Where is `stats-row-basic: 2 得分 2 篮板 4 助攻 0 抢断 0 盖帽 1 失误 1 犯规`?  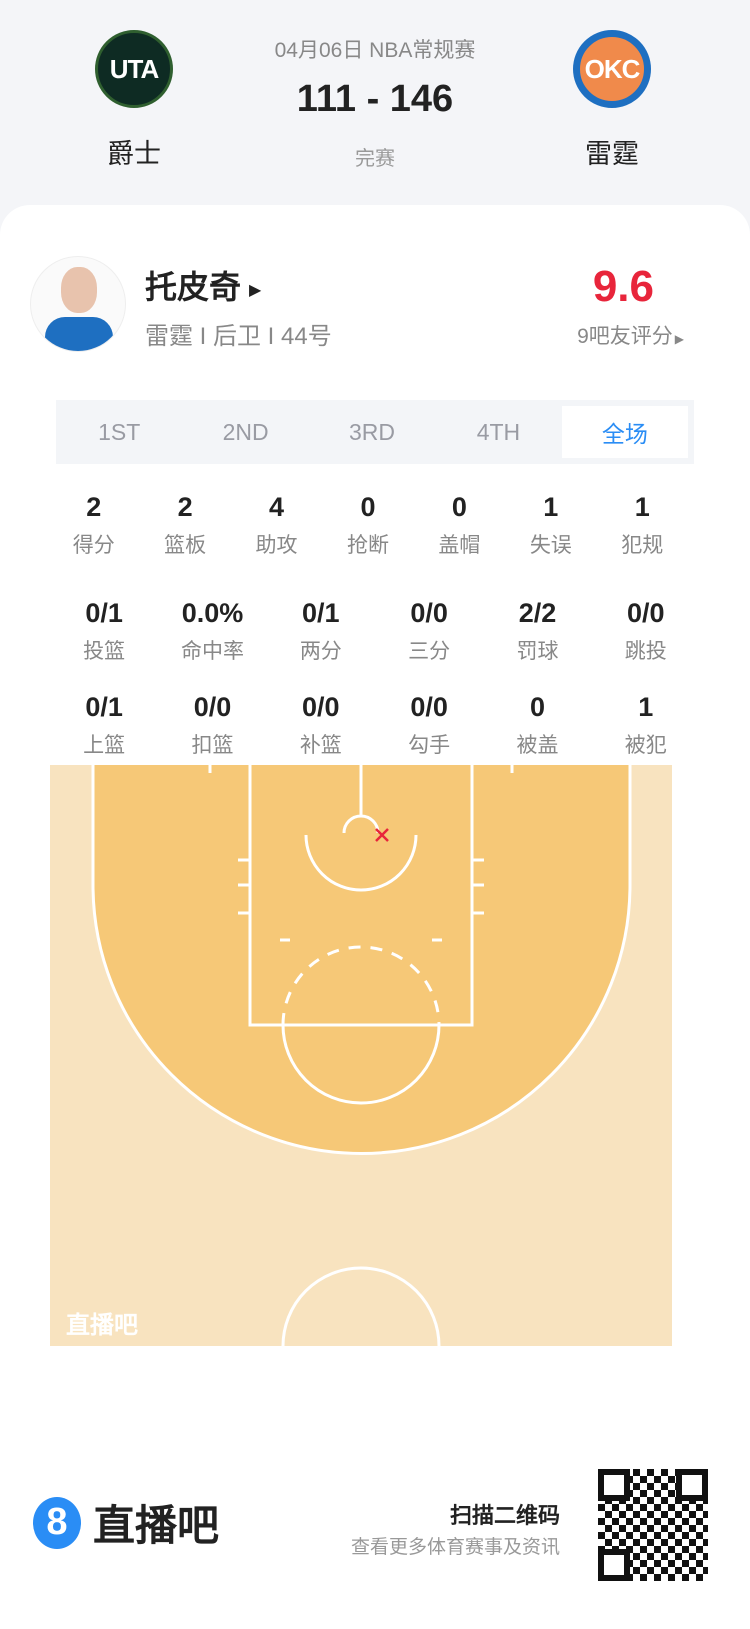 stats-row-basic: 2 得分 2 篮板 4 助攻 0 抢断 0 盖帽 1 失误 1 犯规 is located at coordinates (368, 525).